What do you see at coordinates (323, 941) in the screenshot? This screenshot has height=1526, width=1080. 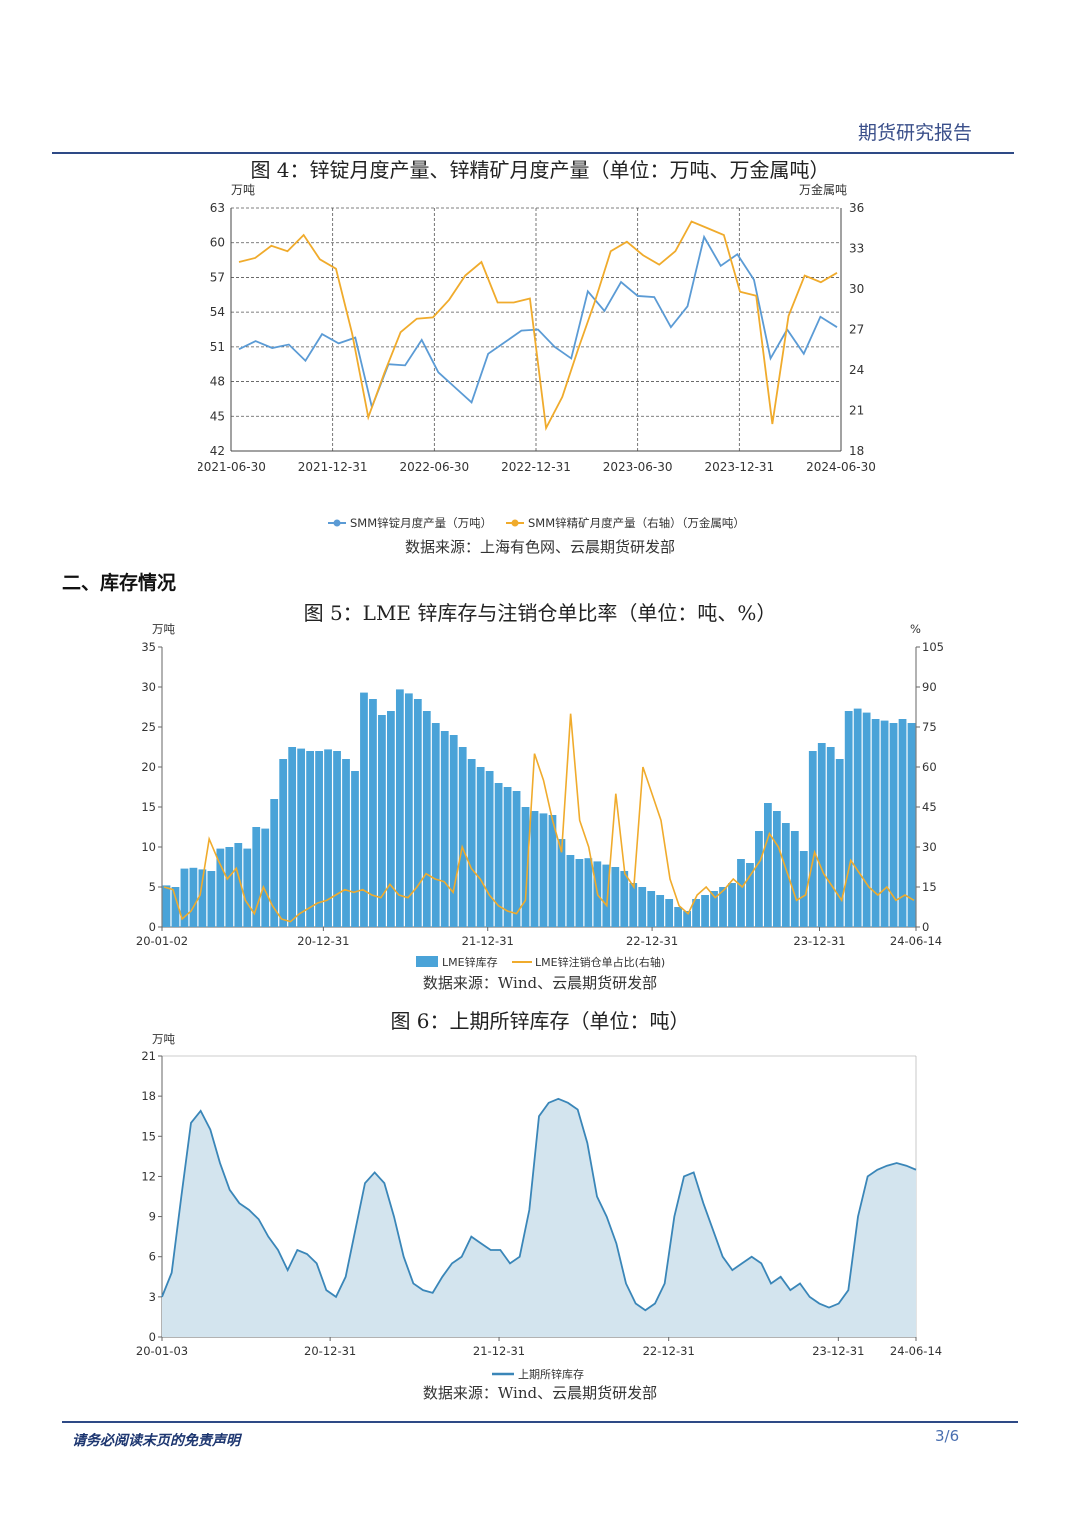 I see `x-tick-label: 20-12-31` at bounding box center [323, 941].